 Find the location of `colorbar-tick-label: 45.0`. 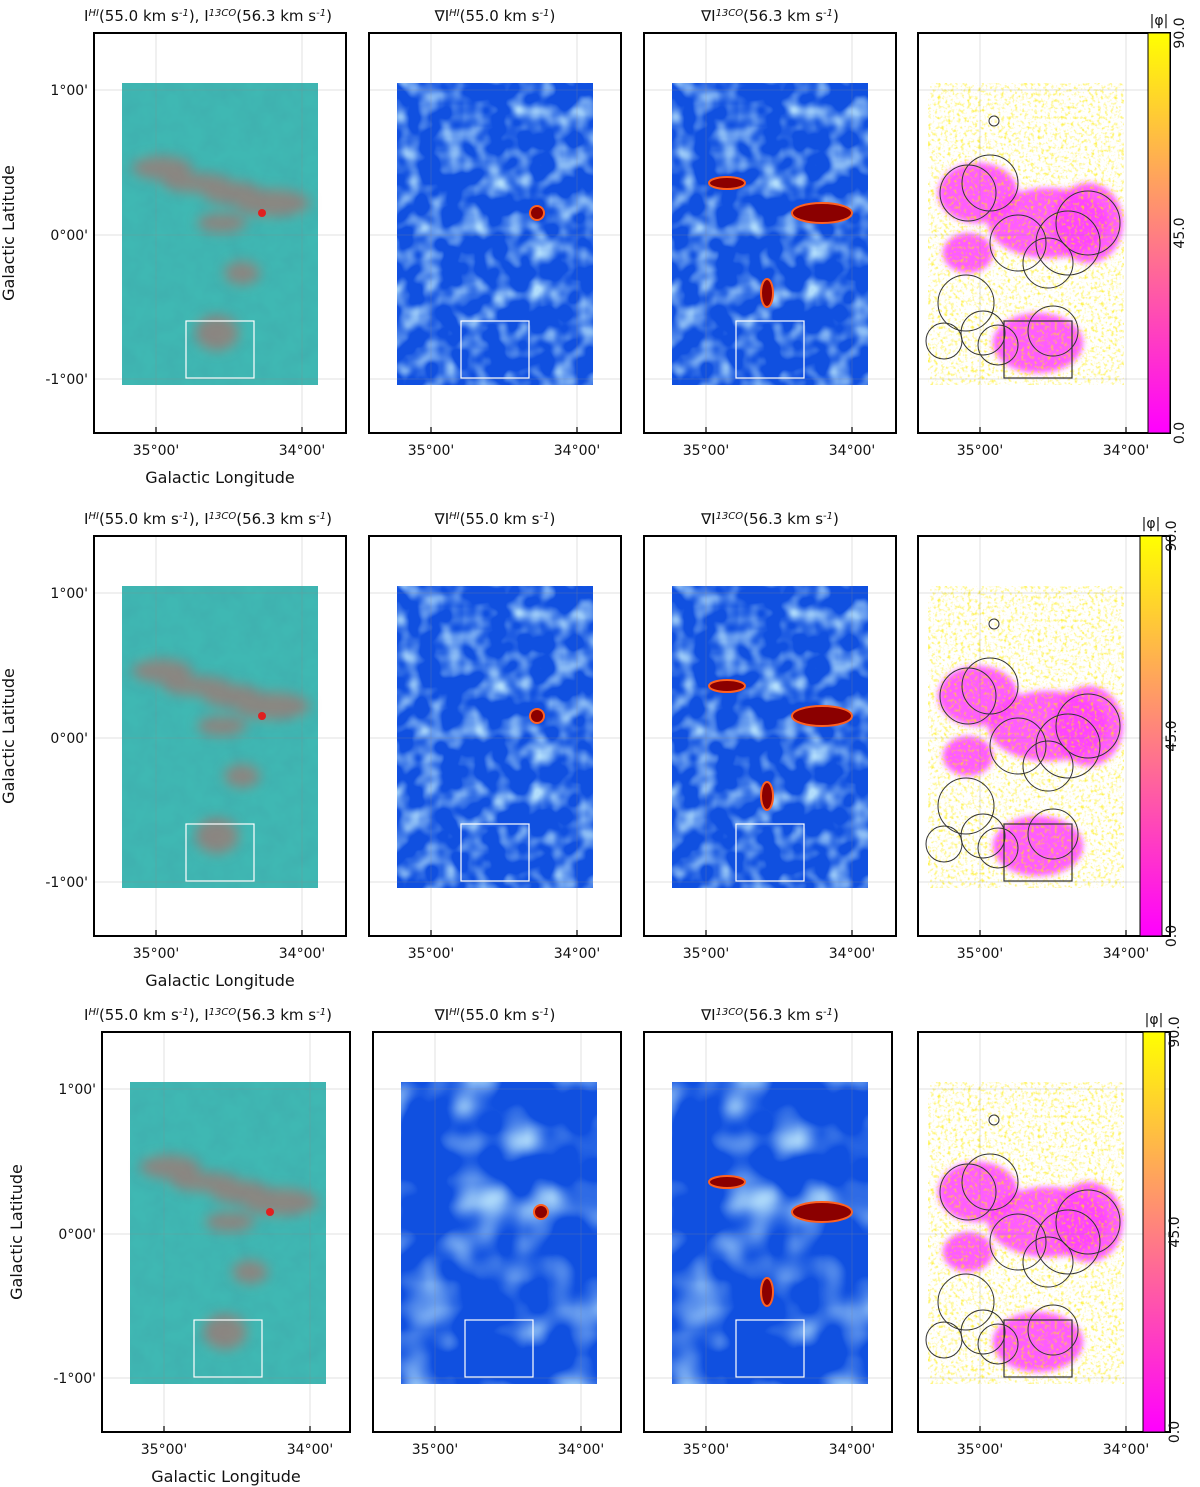

colorbar-tick-label: 45.0 is located at coordinates (1180, 232).